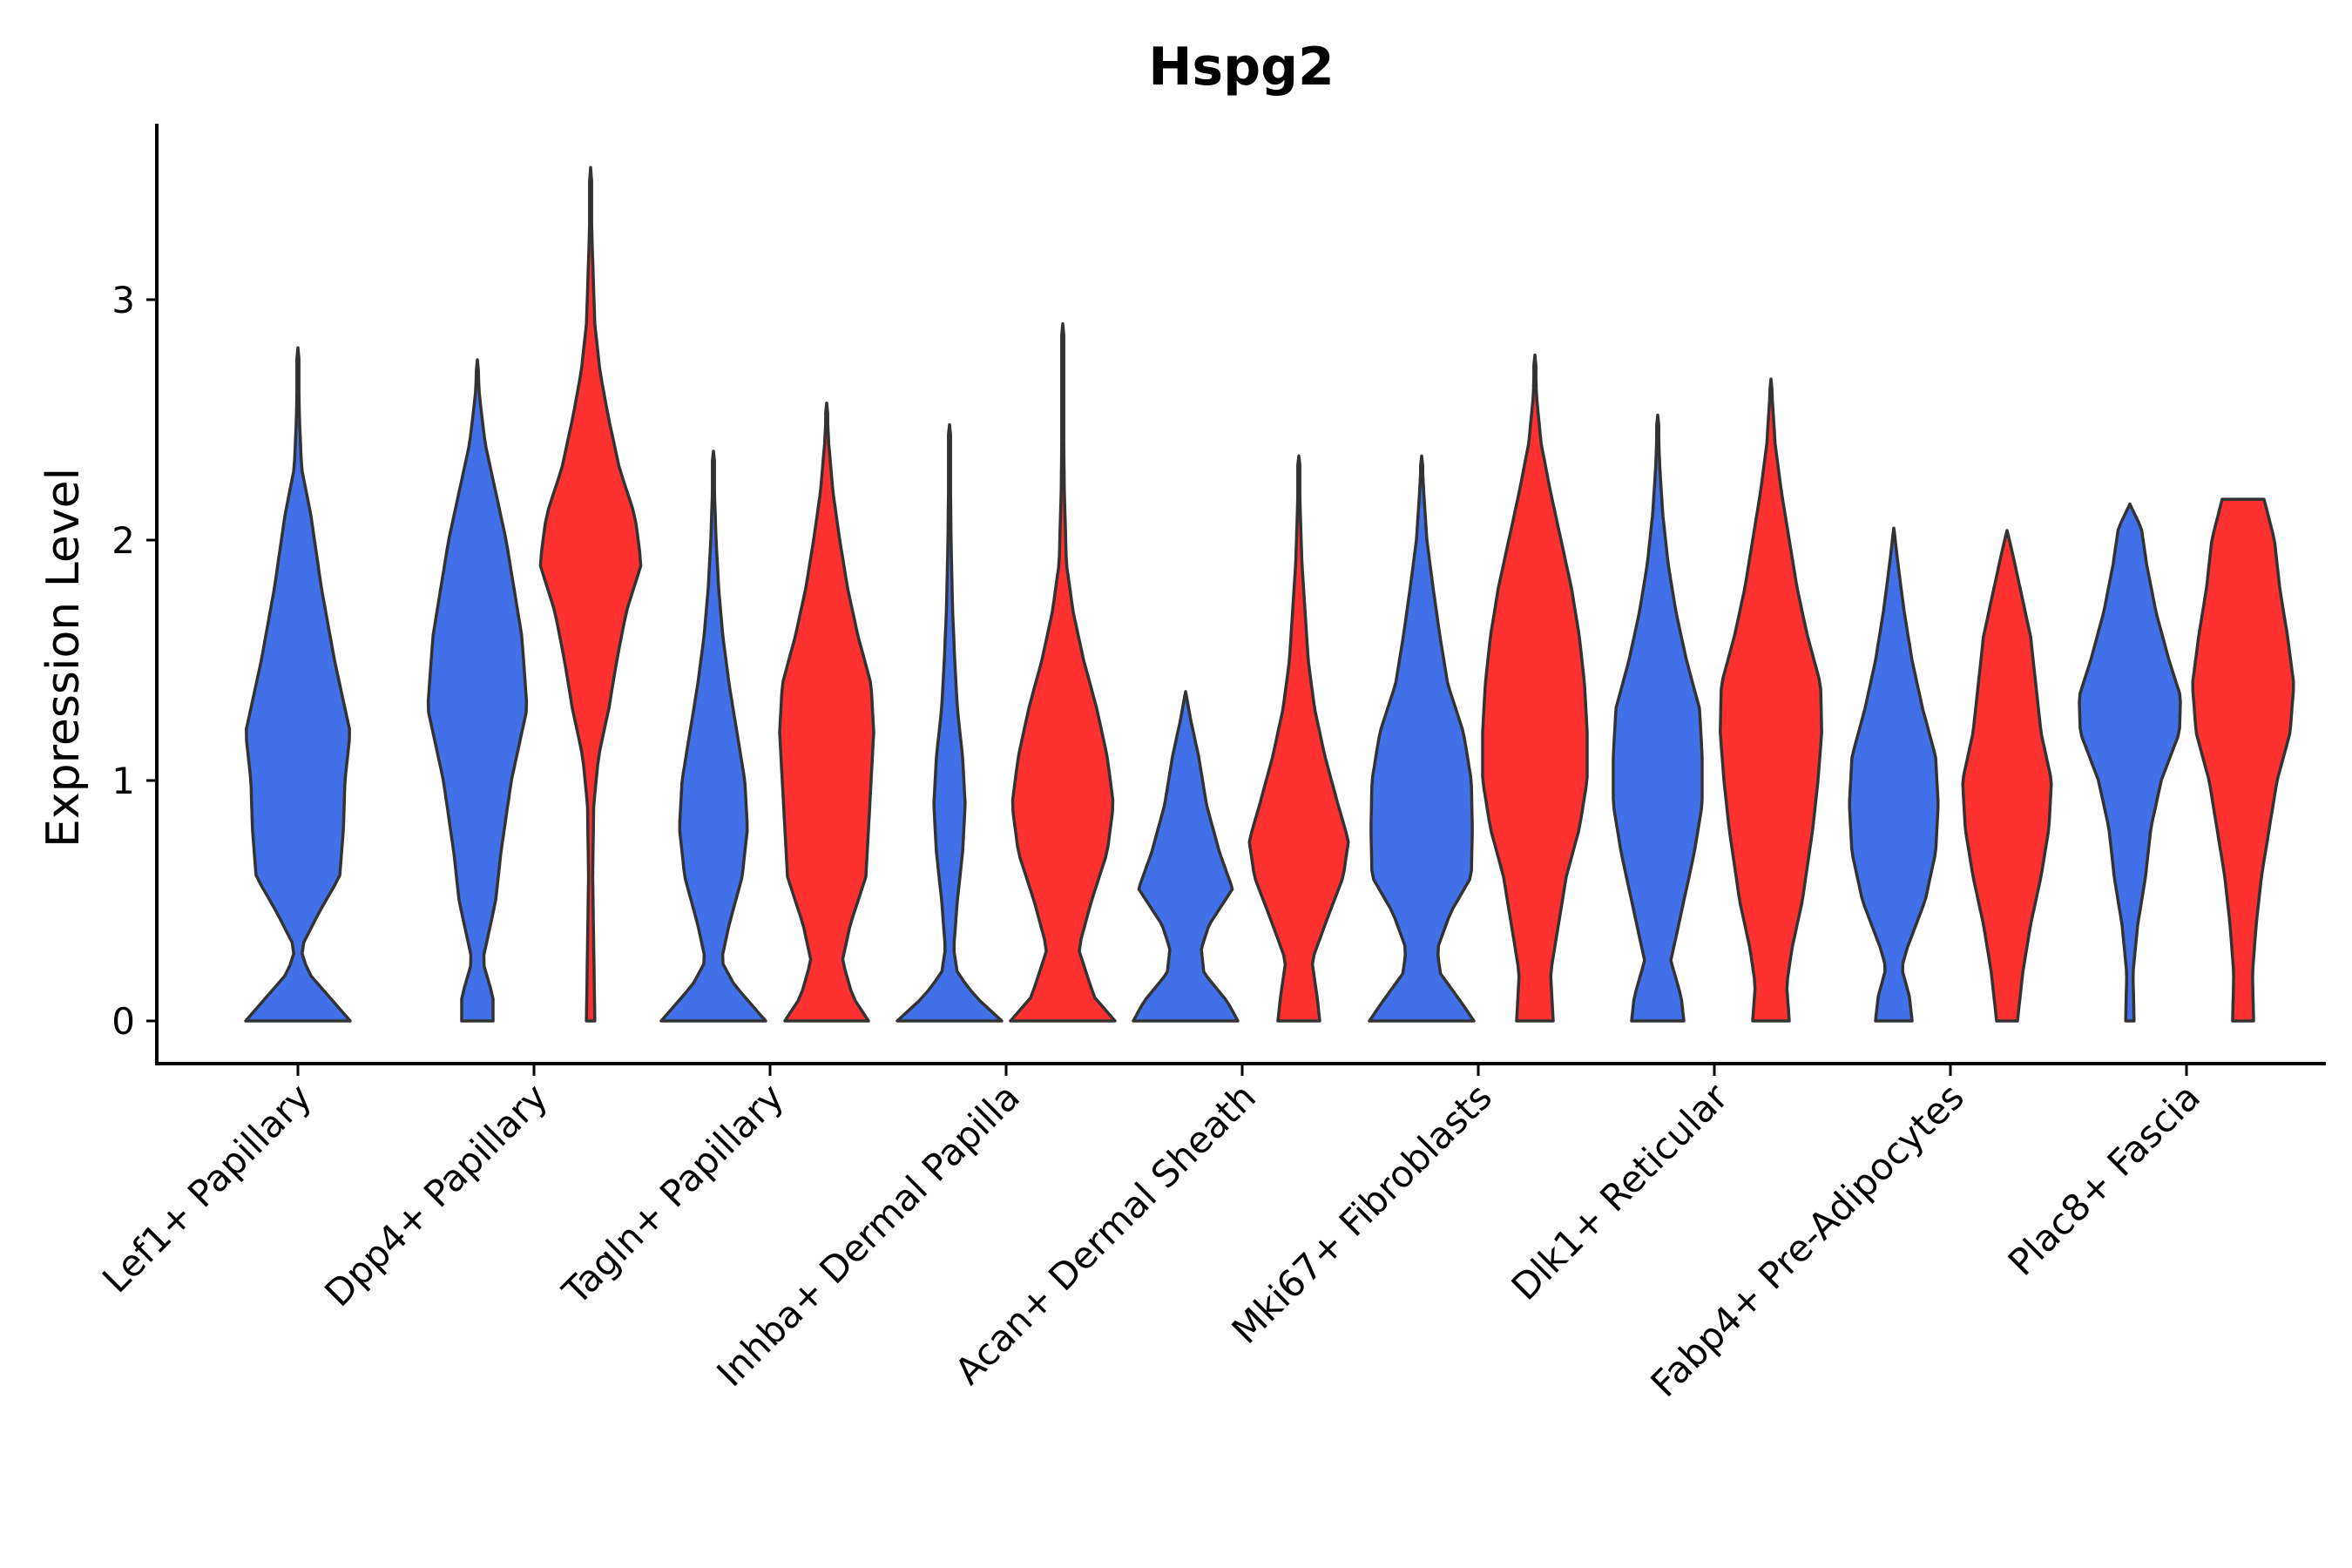 The width and height of the screenshot is (2352, 1568). Describe the element at coordinates (207, 1188) in the screenshot. I see `x-tick-label-lef1-papillary: Lef1+ Papillary` at that location.